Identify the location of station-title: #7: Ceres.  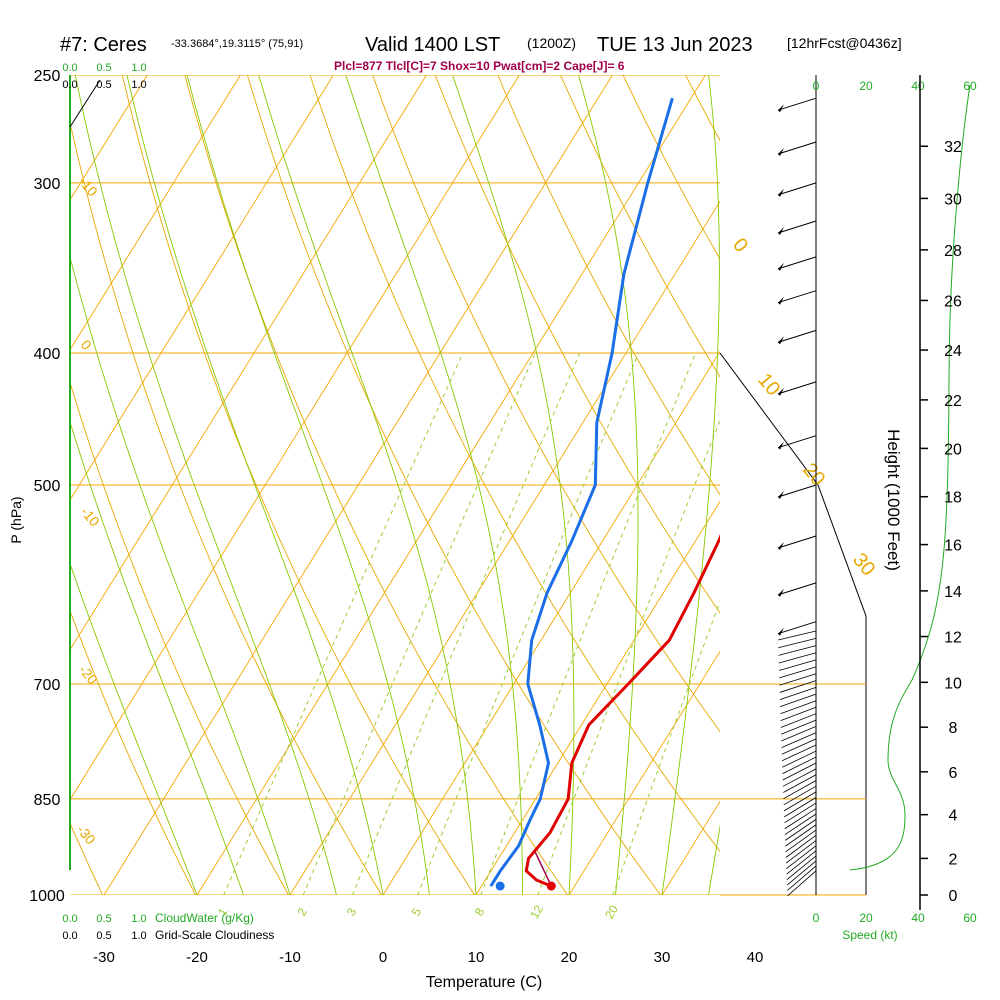
(103, 45).